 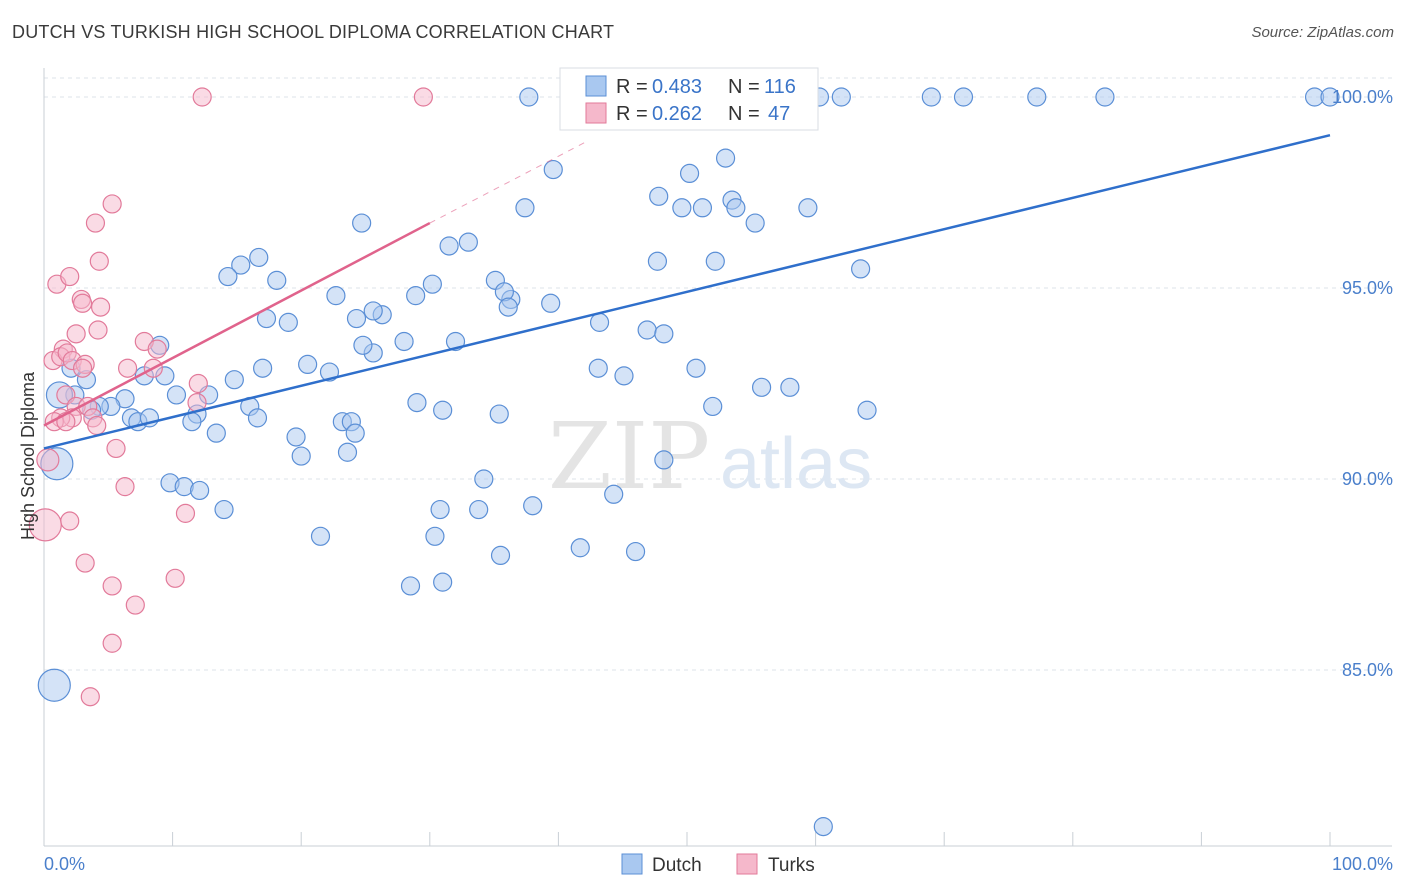 I want to click on watermark-atlas: atlas, so click(x=796, y=464).